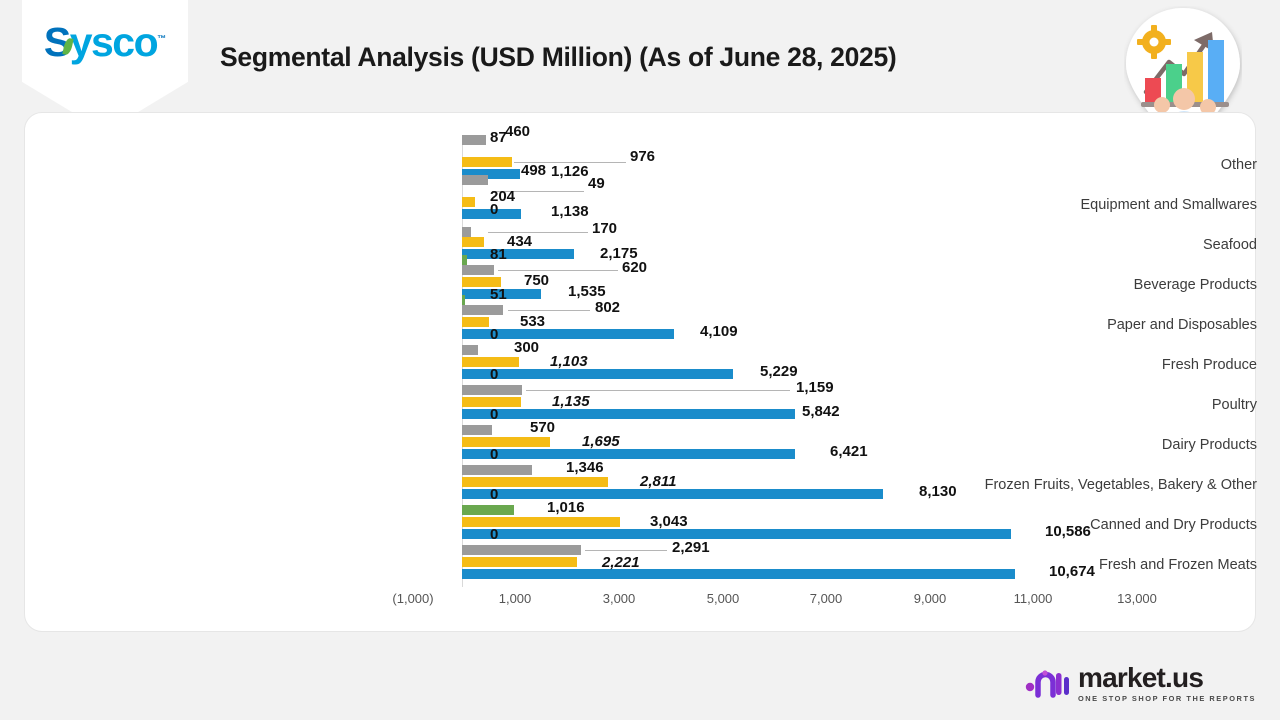 This screenshot has height=720, width=1280. What do you see at coordinates (114, 42) in the screenshot?
I see `sysco-logo-ysco: ysco` at bounding box center [114, 42].